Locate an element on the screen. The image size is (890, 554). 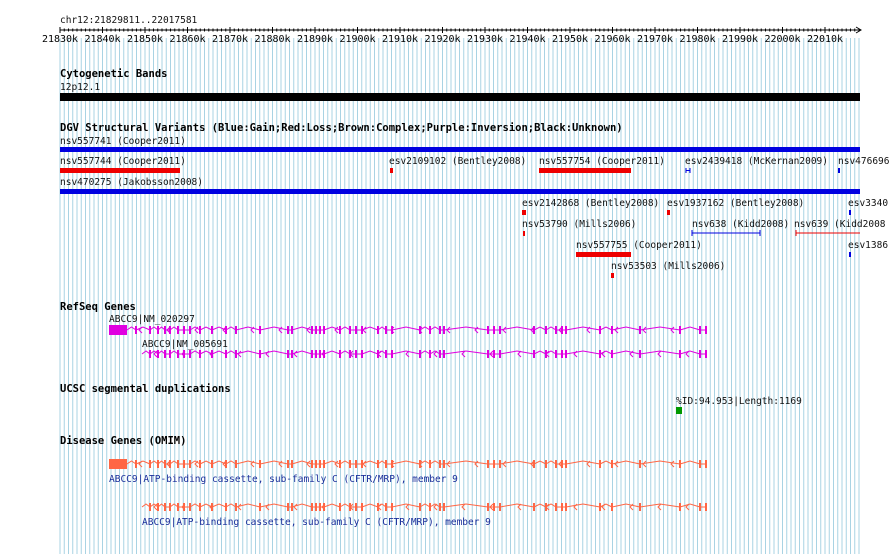
dgv-label: nsv557744 (Cooper2011) is located at coordinates (123, 161).